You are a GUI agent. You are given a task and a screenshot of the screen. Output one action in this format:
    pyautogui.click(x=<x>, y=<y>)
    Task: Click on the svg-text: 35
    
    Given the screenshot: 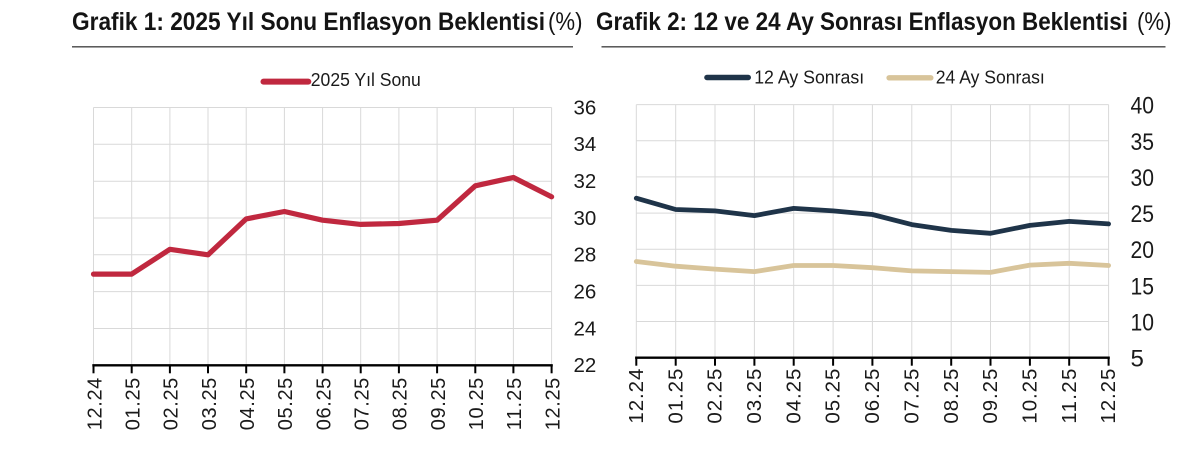 What is the action you would take?
    pyautogui.click(x=1143, y=142)
    